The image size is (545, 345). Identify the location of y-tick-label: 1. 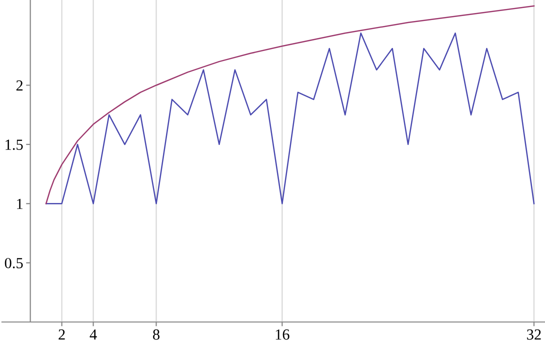
(19, 203).